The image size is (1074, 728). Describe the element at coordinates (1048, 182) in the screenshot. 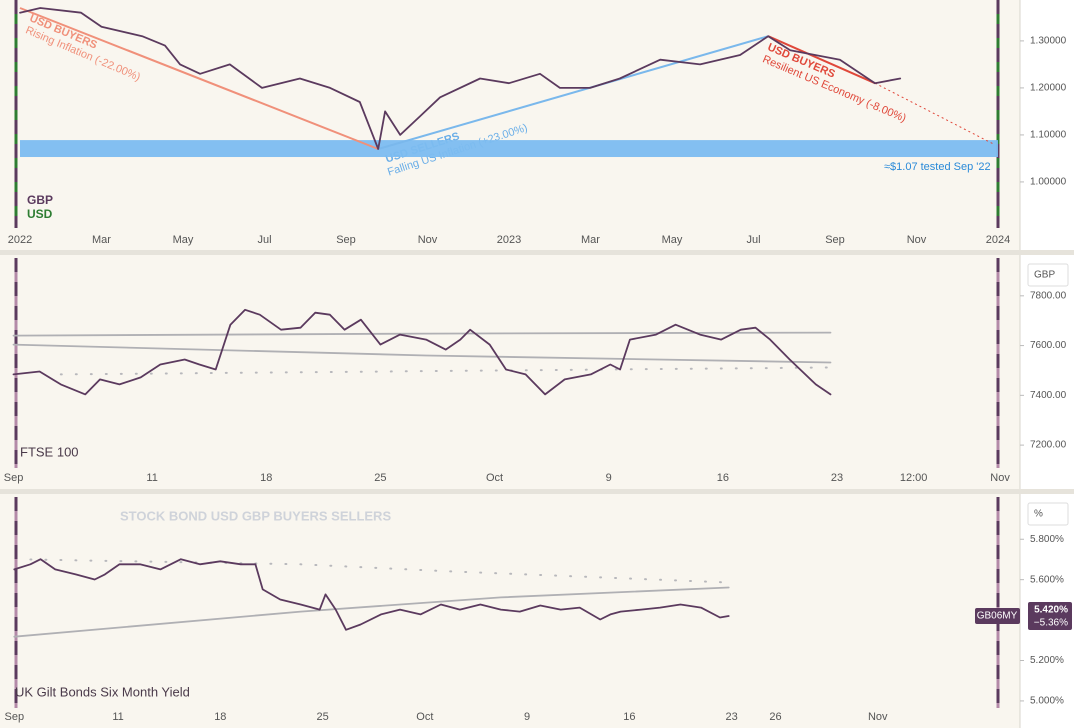

I see `y-tick-label: 1.00000` at that location.